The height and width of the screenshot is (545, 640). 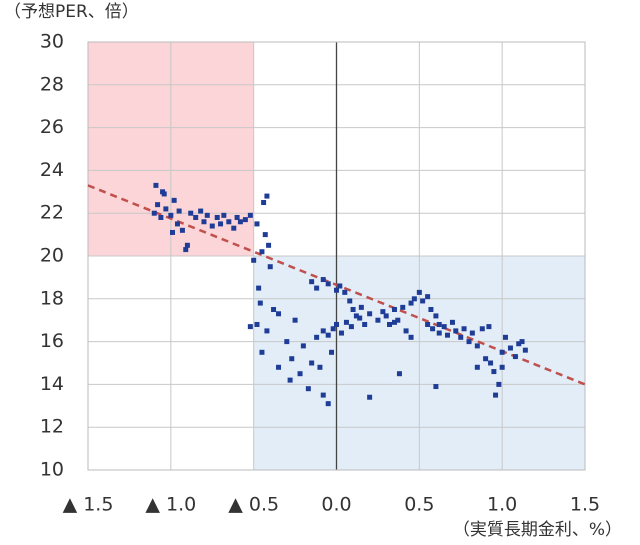 What do you see at coordinates (88, 505) in the screenshot?
I see `x-tick-label: ▲ 1.5` at bounding box center [88, 505].